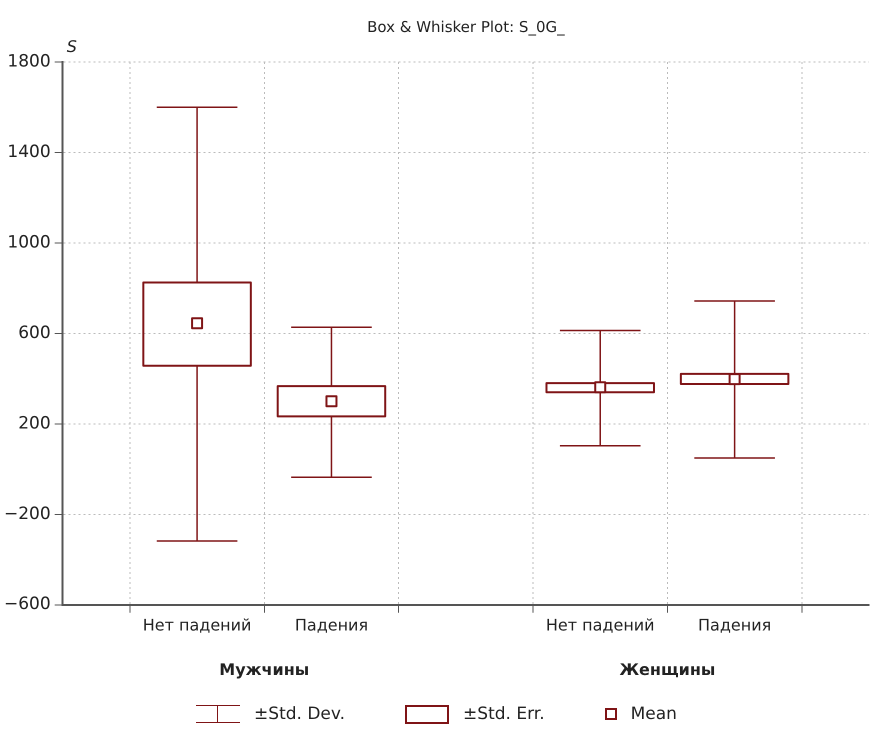 Image resolution: width=873 pixels, height=740 pixels. I want to click on y-tick-label: 1000, so click(29, 242).